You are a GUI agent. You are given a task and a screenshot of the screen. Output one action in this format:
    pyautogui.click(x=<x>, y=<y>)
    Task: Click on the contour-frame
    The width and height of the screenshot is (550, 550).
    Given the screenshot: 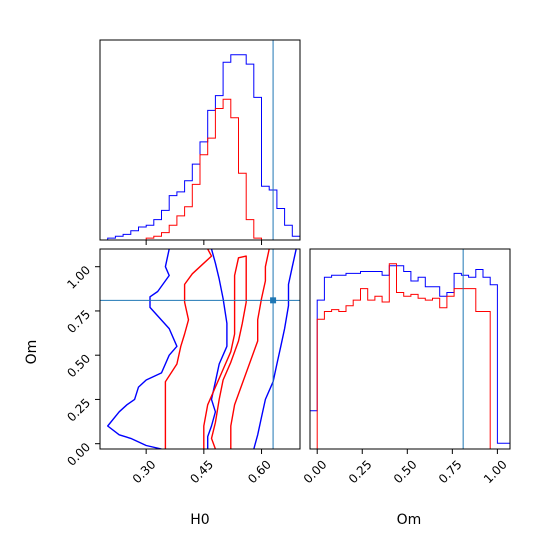 What is the action you would take?
    pyautogui.click(x=200, y=349)
    